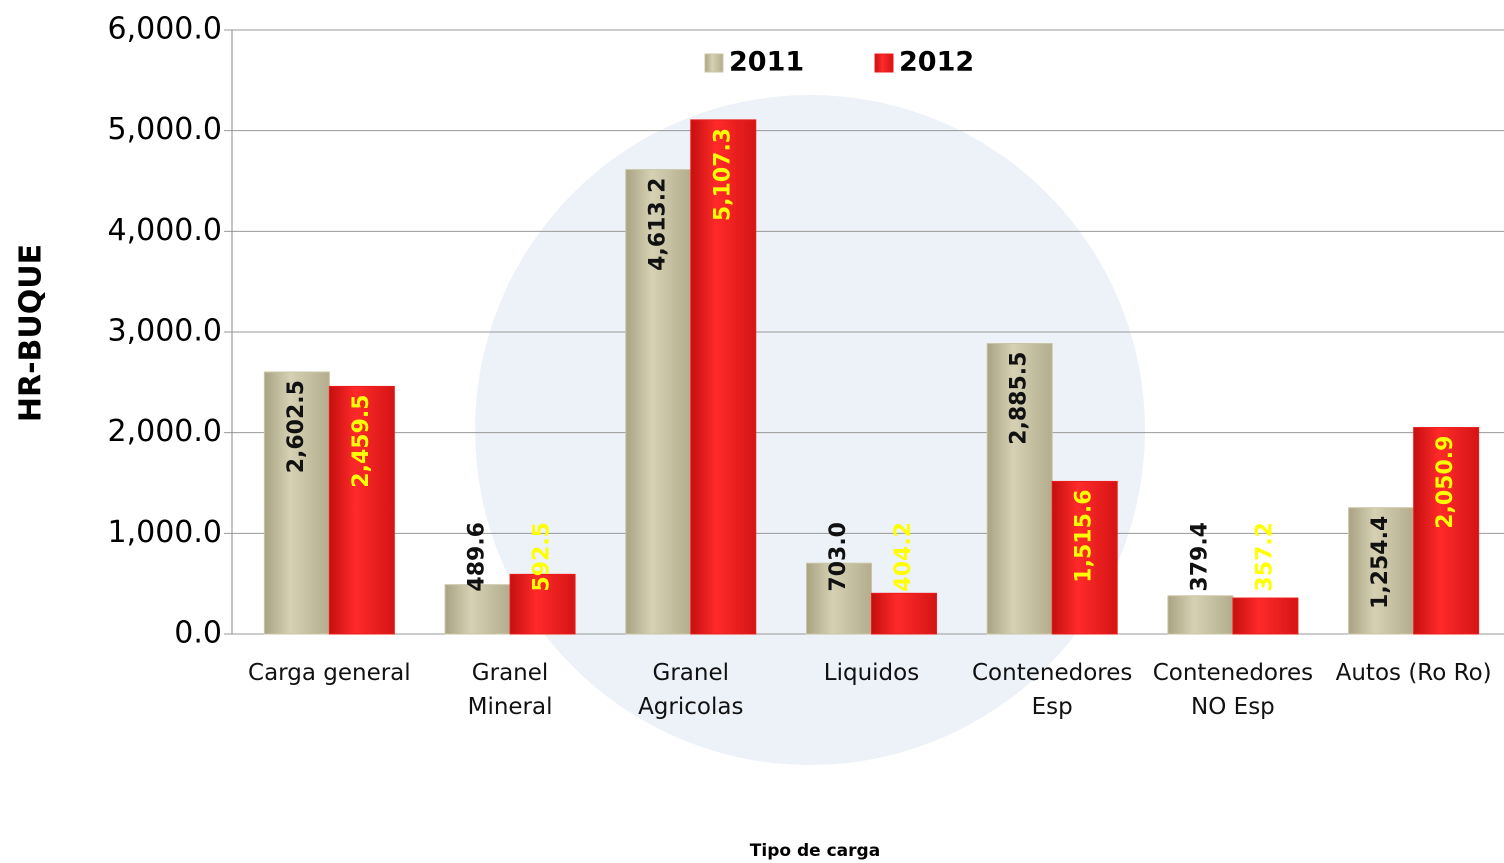 The height and width of the screenshot is (863, 1504). Describe the element at coordinates (31, 333) in the screenshot. I see `y-axis-title: HR-BUQUE` at that location.